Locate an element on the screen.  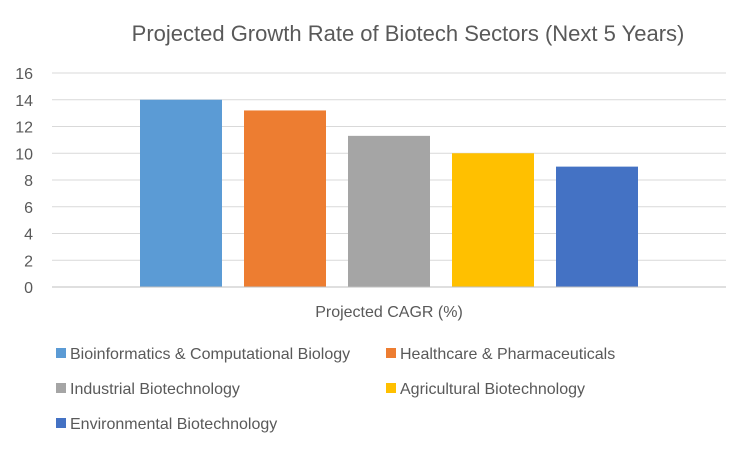
y-axis-ticks: 0 2 4 6 8 10 12 14 16 is located at coordinates (24, 181).